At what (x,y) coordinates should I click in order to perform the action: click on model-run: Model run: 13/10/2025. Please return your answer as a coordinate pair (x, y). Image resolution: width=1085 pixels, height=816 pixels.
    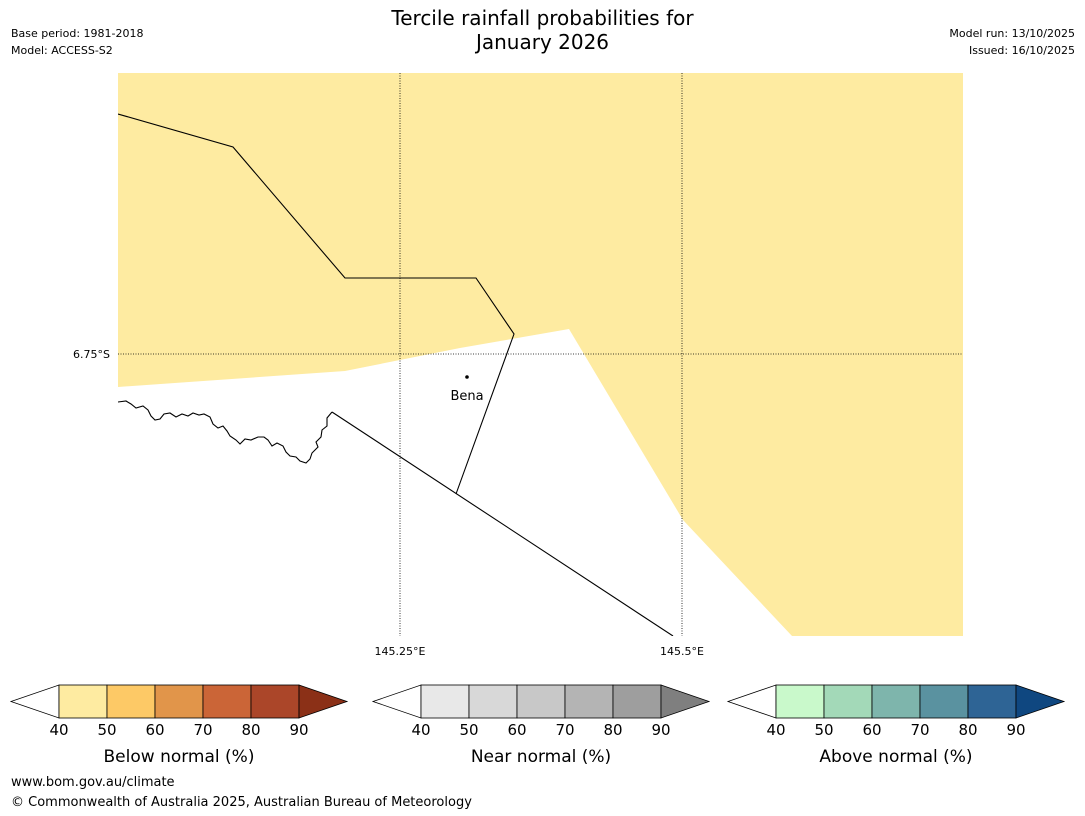
    Looking at the image, I should click on (1012, 33).